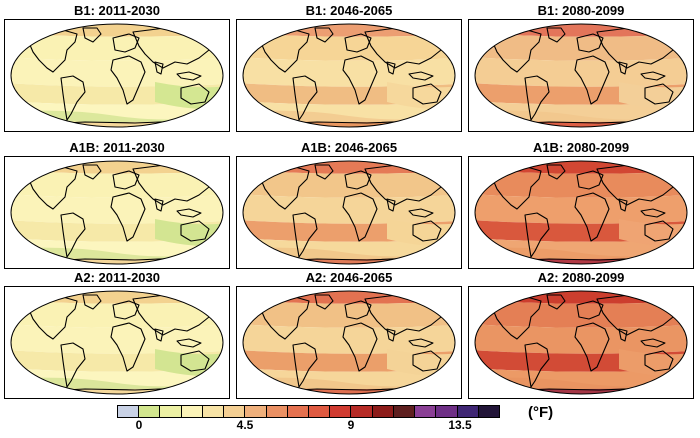  Describe the element at coordinates (139, 425) in the screenshot. I see `colorbar-tick-label: 0` at that location.